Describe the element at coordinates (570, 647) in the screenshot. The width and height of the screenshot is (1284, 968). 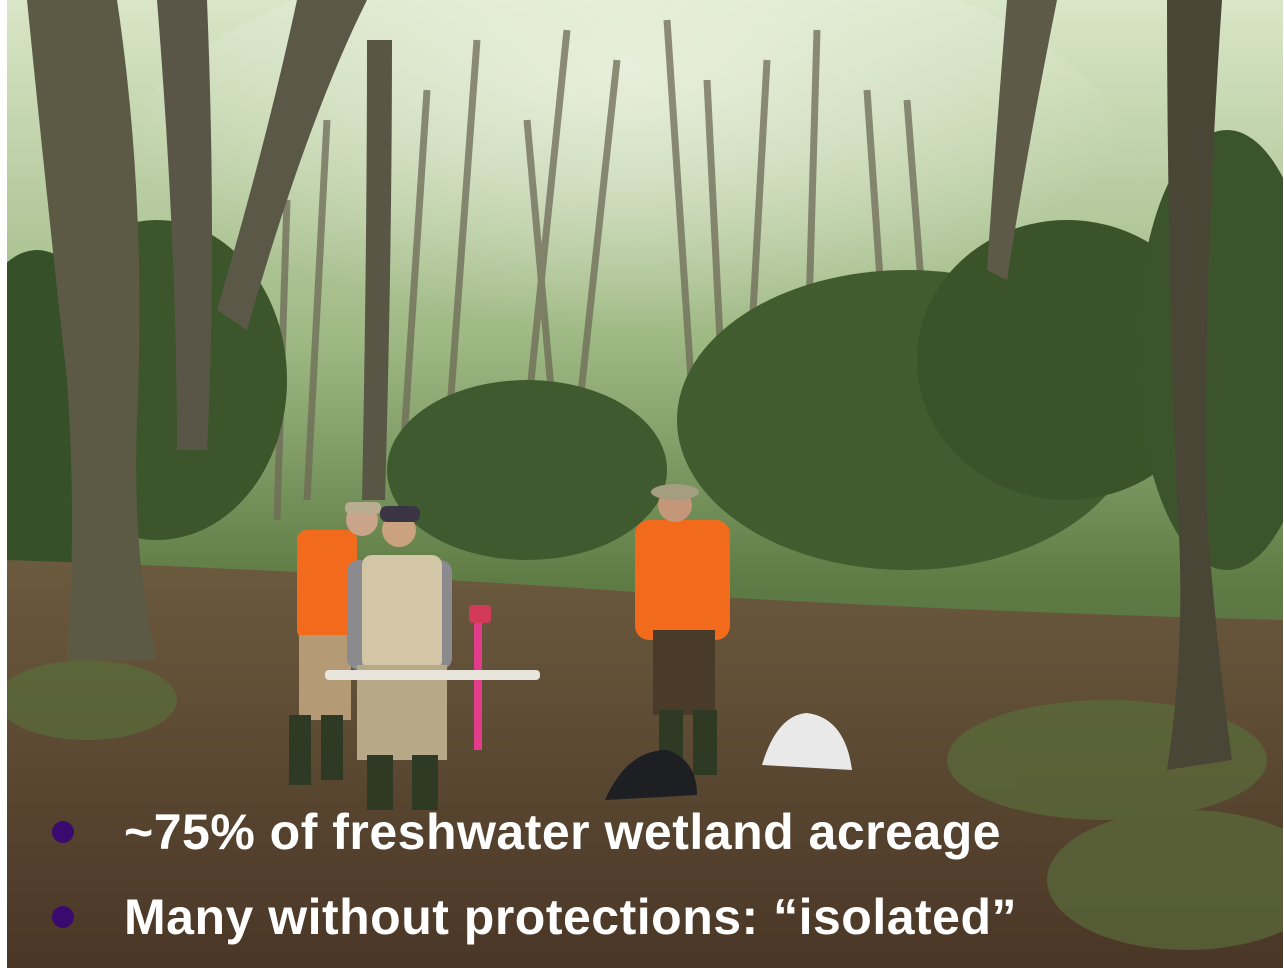
I see `field-crew` at that location.